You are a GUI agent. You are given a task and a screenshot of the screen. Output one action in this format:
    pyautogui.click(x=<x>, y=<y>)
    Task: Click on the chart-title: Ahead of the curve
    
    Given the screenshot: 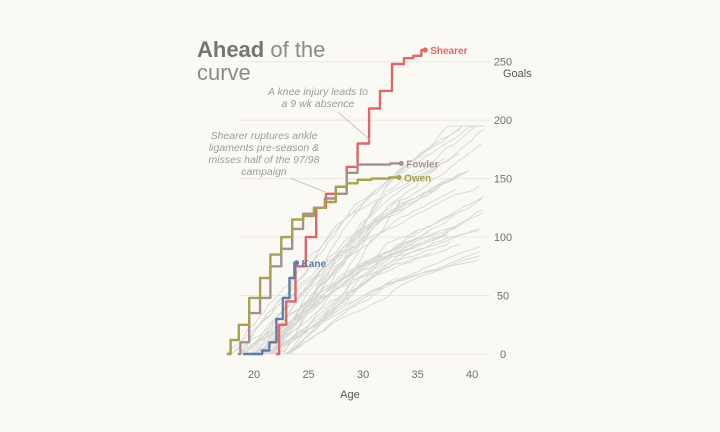 What is the action you would take?
    pyautogui.click(x=261, y=61)
    